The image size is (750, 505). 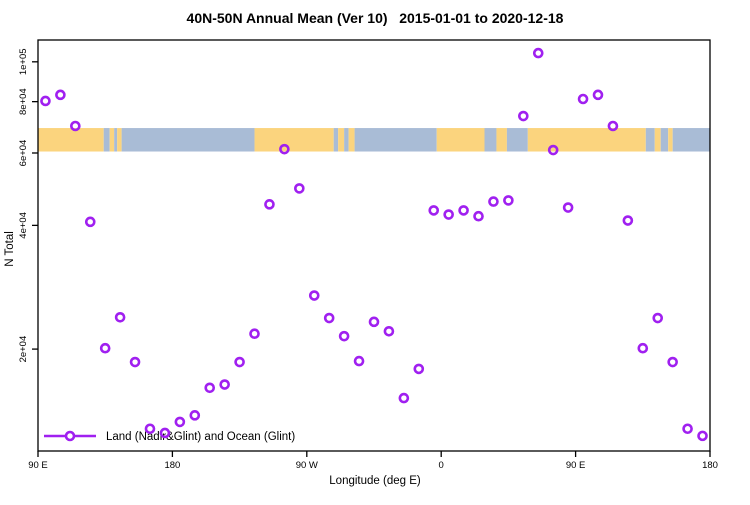 I want to click on legend-marker-icon, so click(x=70, y=436).